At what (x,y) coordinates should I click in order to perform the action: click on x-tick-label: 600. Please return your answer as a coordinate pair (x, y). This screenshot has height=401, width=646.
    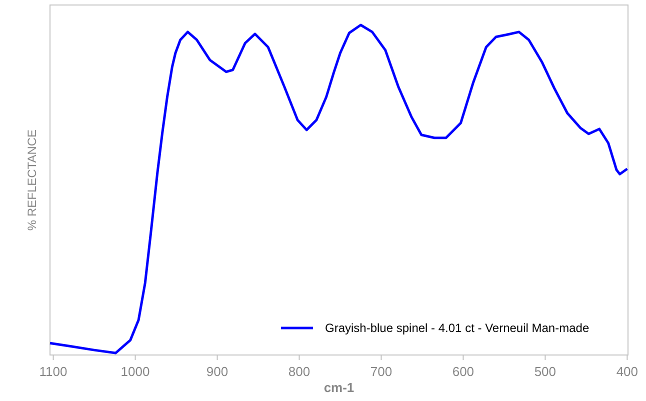
    Looking at the image, I should click on (463, 371).